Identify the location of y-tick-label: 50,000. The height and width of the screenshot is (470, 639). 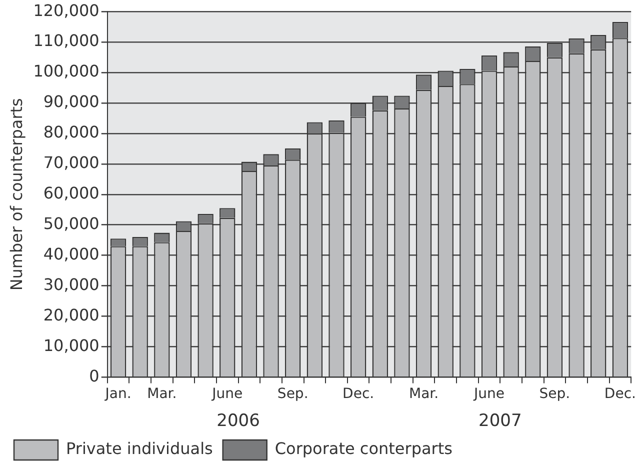
(71, 224).